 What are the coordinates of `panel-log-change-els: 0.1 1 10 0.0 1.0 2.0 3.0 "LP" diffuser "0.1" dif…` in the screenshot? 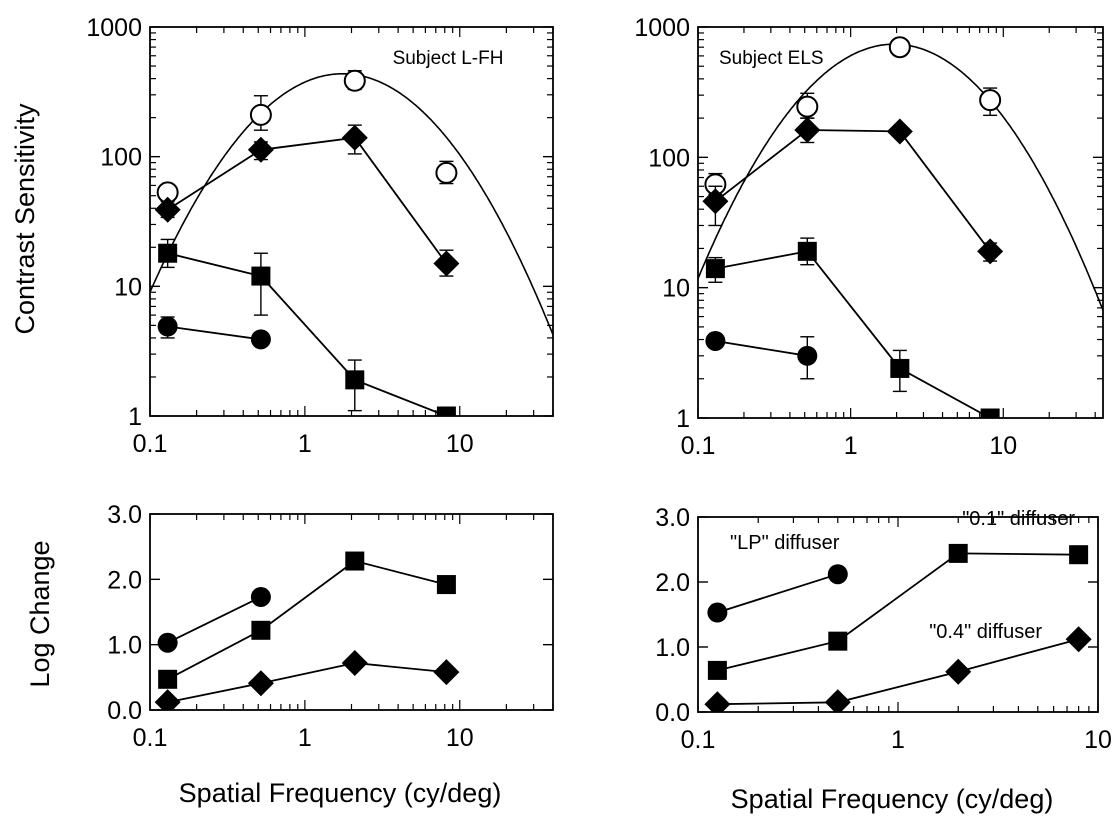 It's located at (883, 629).